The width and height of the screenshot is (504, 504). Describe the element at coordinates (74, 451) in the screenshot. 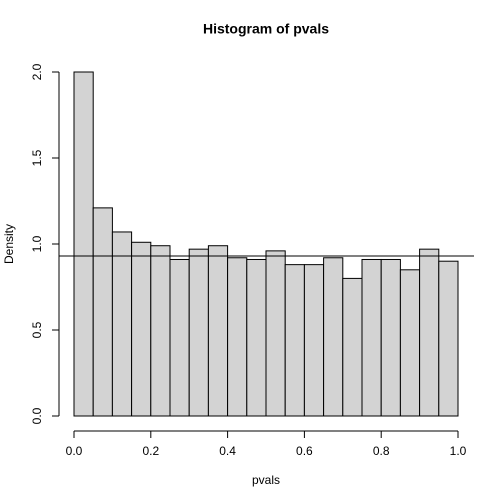

I see `x-tick-label: 0.0` at that location.